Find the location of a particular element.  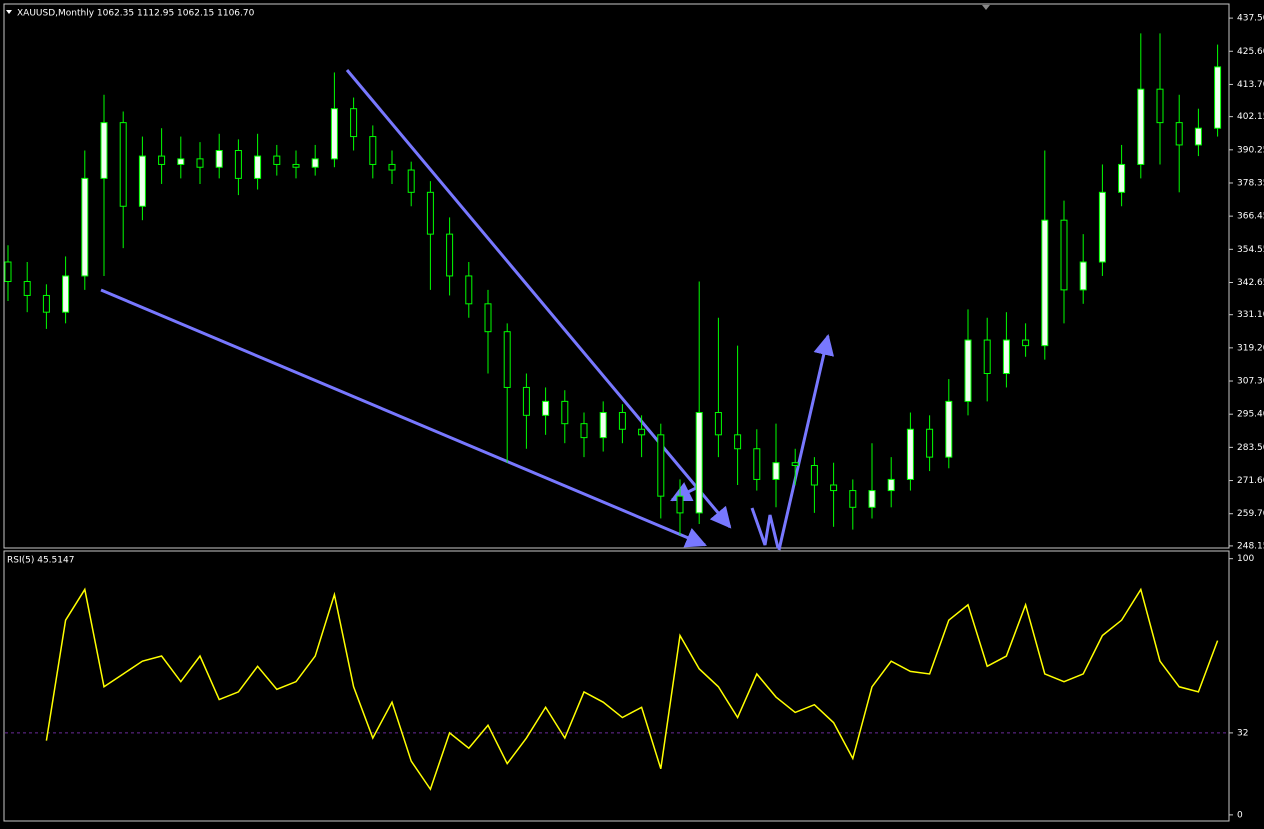

y-tick-label: 390.25 is located at coordinates (1250, 150).